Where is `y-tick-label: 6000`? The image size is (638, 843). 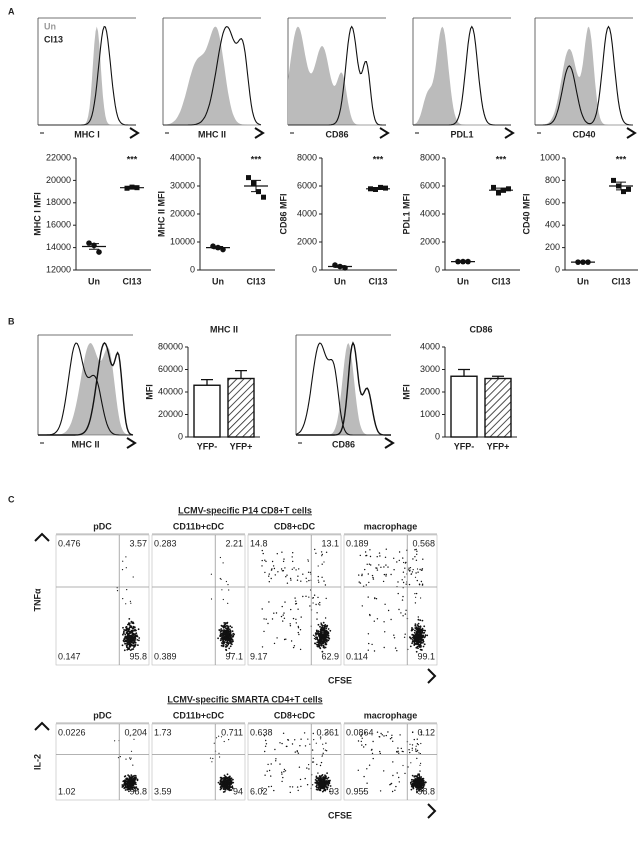
y-tick-label: 6000 is located at coordinates (307, 185).